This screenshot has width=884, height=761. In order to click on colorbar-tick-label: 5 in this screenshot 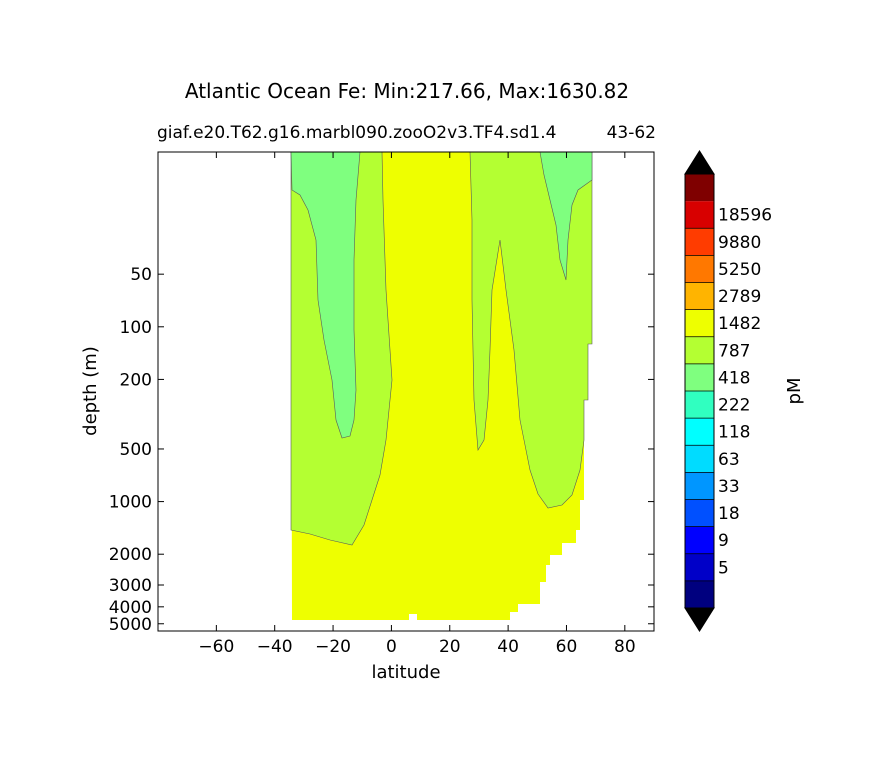, I will do `click(723, 568)`.